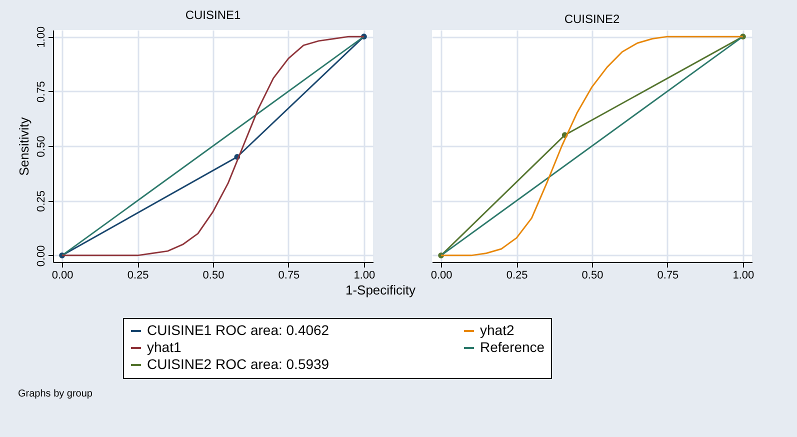 The image size is (797, 437). I want to click on legend-label: yhat2, so click(497, 330).